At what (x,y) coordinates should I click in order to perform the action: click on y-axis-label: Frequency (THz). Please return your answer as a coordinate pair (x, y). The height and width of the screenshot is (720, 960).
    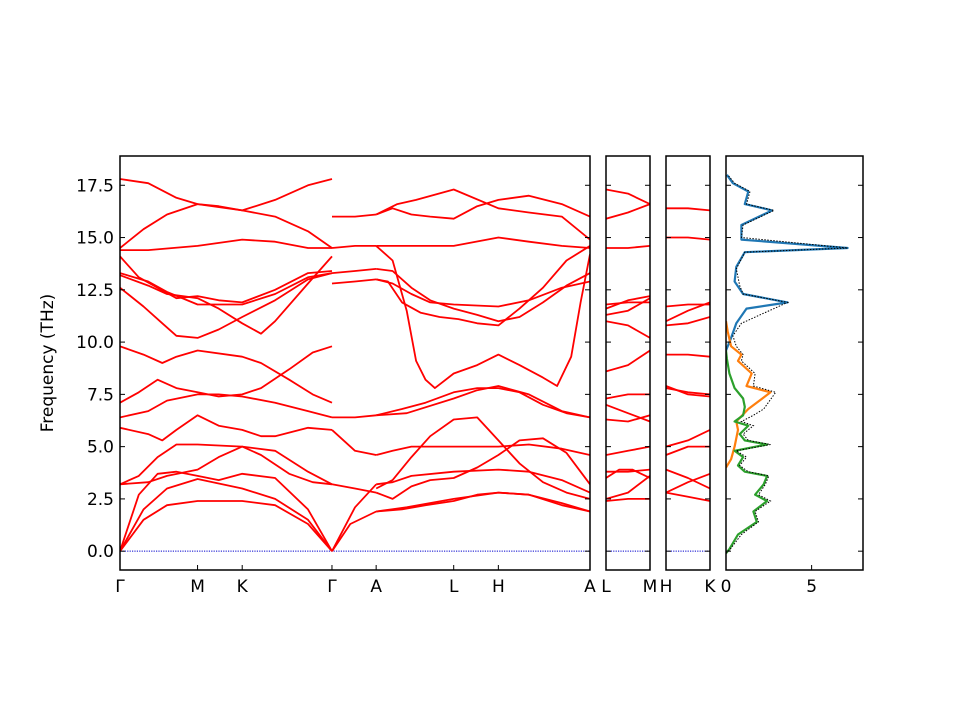
    Looking at the image, I should click on (48, 363).